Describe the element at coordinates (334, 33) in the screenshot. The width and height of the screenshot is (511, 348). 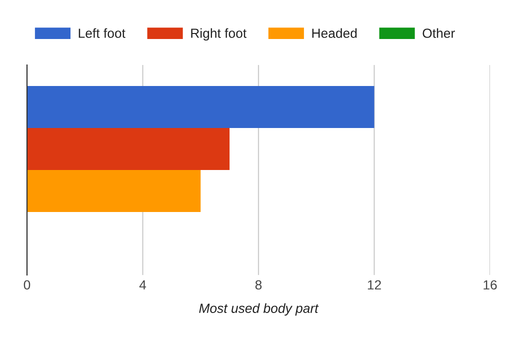
I see `legend-label: Headed` at that location.